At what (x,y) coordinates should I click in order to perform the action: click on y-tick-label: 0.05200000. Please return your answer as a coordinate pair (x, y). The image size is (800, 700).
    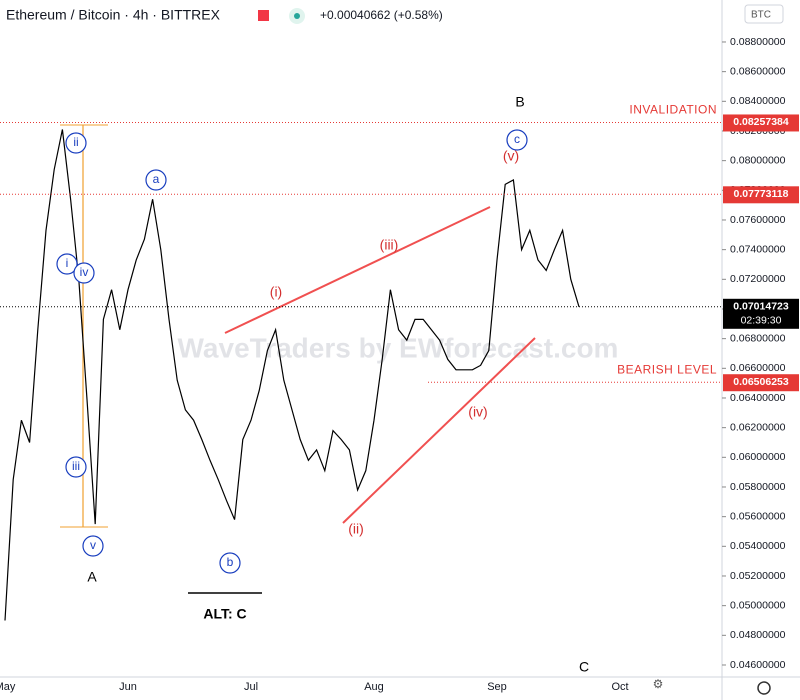
    Looking at the image, I should click on (758, 576).